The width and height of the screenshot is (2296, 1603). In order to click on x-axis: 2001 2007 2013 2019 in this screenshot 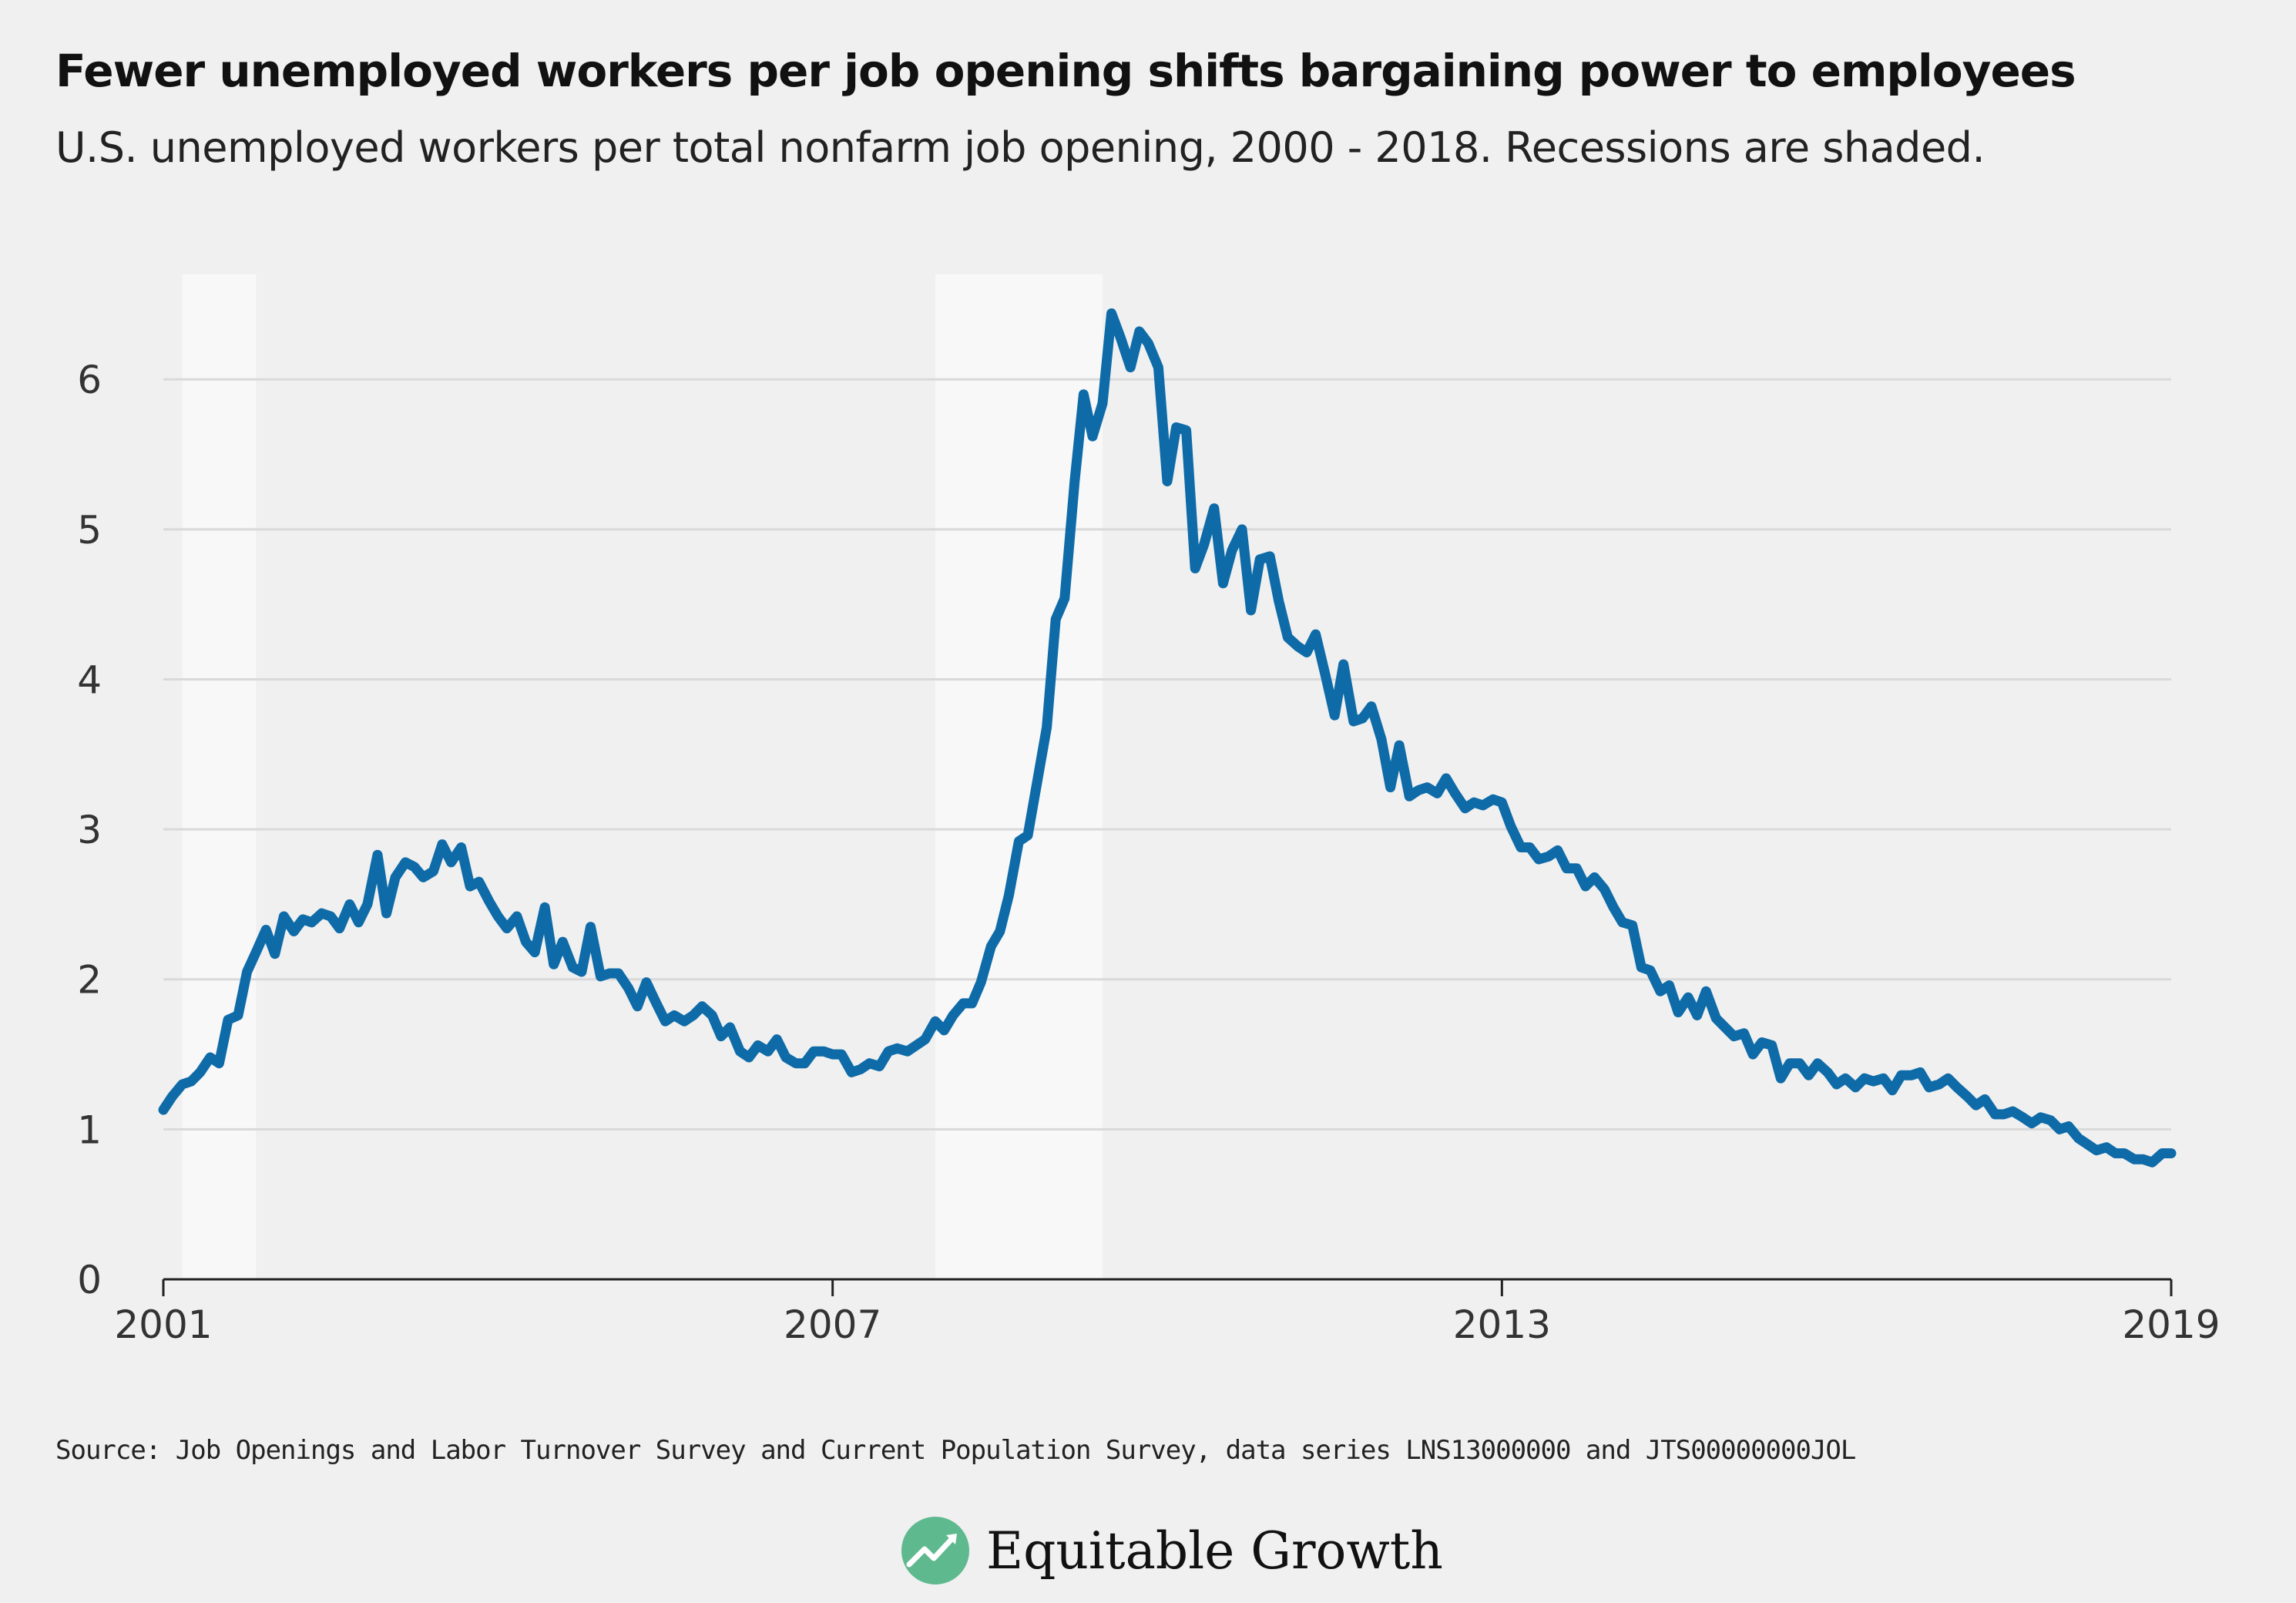, I will do `click(1167, 1312)`.